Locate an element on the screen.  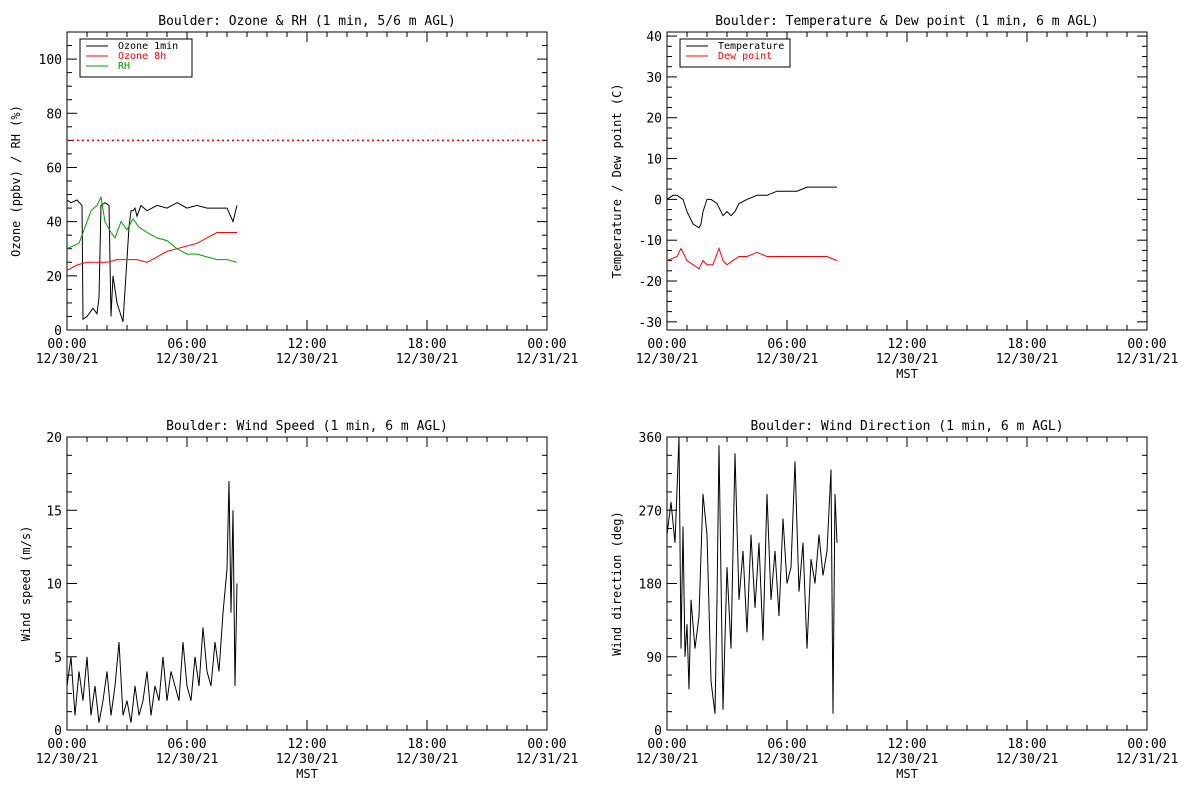
y-tick-label: 180 is located at coordinates (650, 585).